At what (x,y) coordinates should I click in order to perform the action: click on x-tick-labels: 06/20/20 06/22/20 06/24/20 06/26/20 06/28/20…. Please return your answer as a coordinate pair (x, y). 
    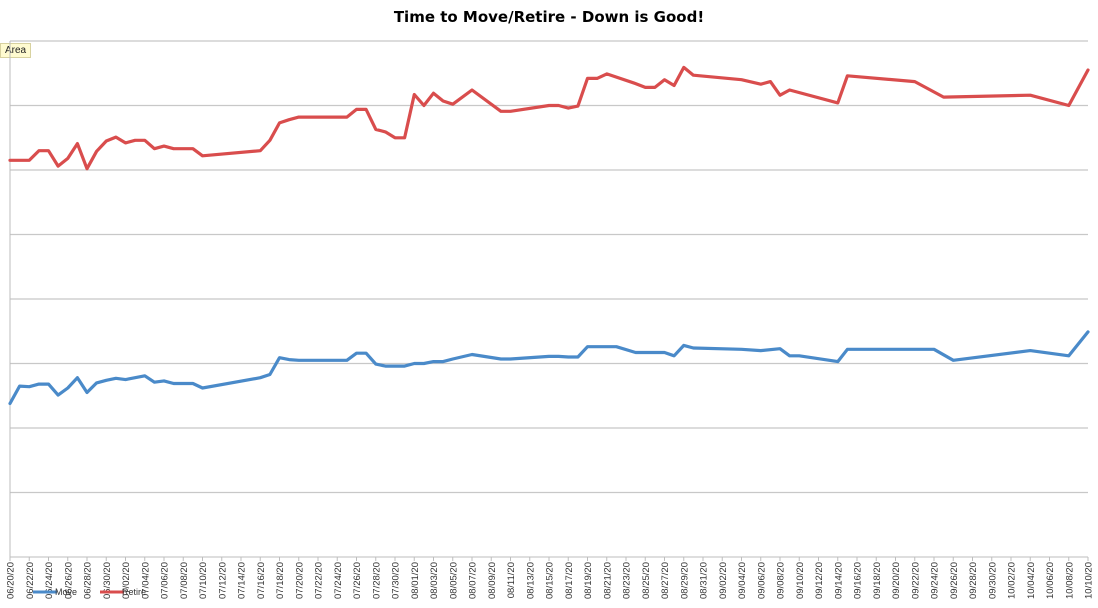
    Looking at the image, I should click on (550, 578).